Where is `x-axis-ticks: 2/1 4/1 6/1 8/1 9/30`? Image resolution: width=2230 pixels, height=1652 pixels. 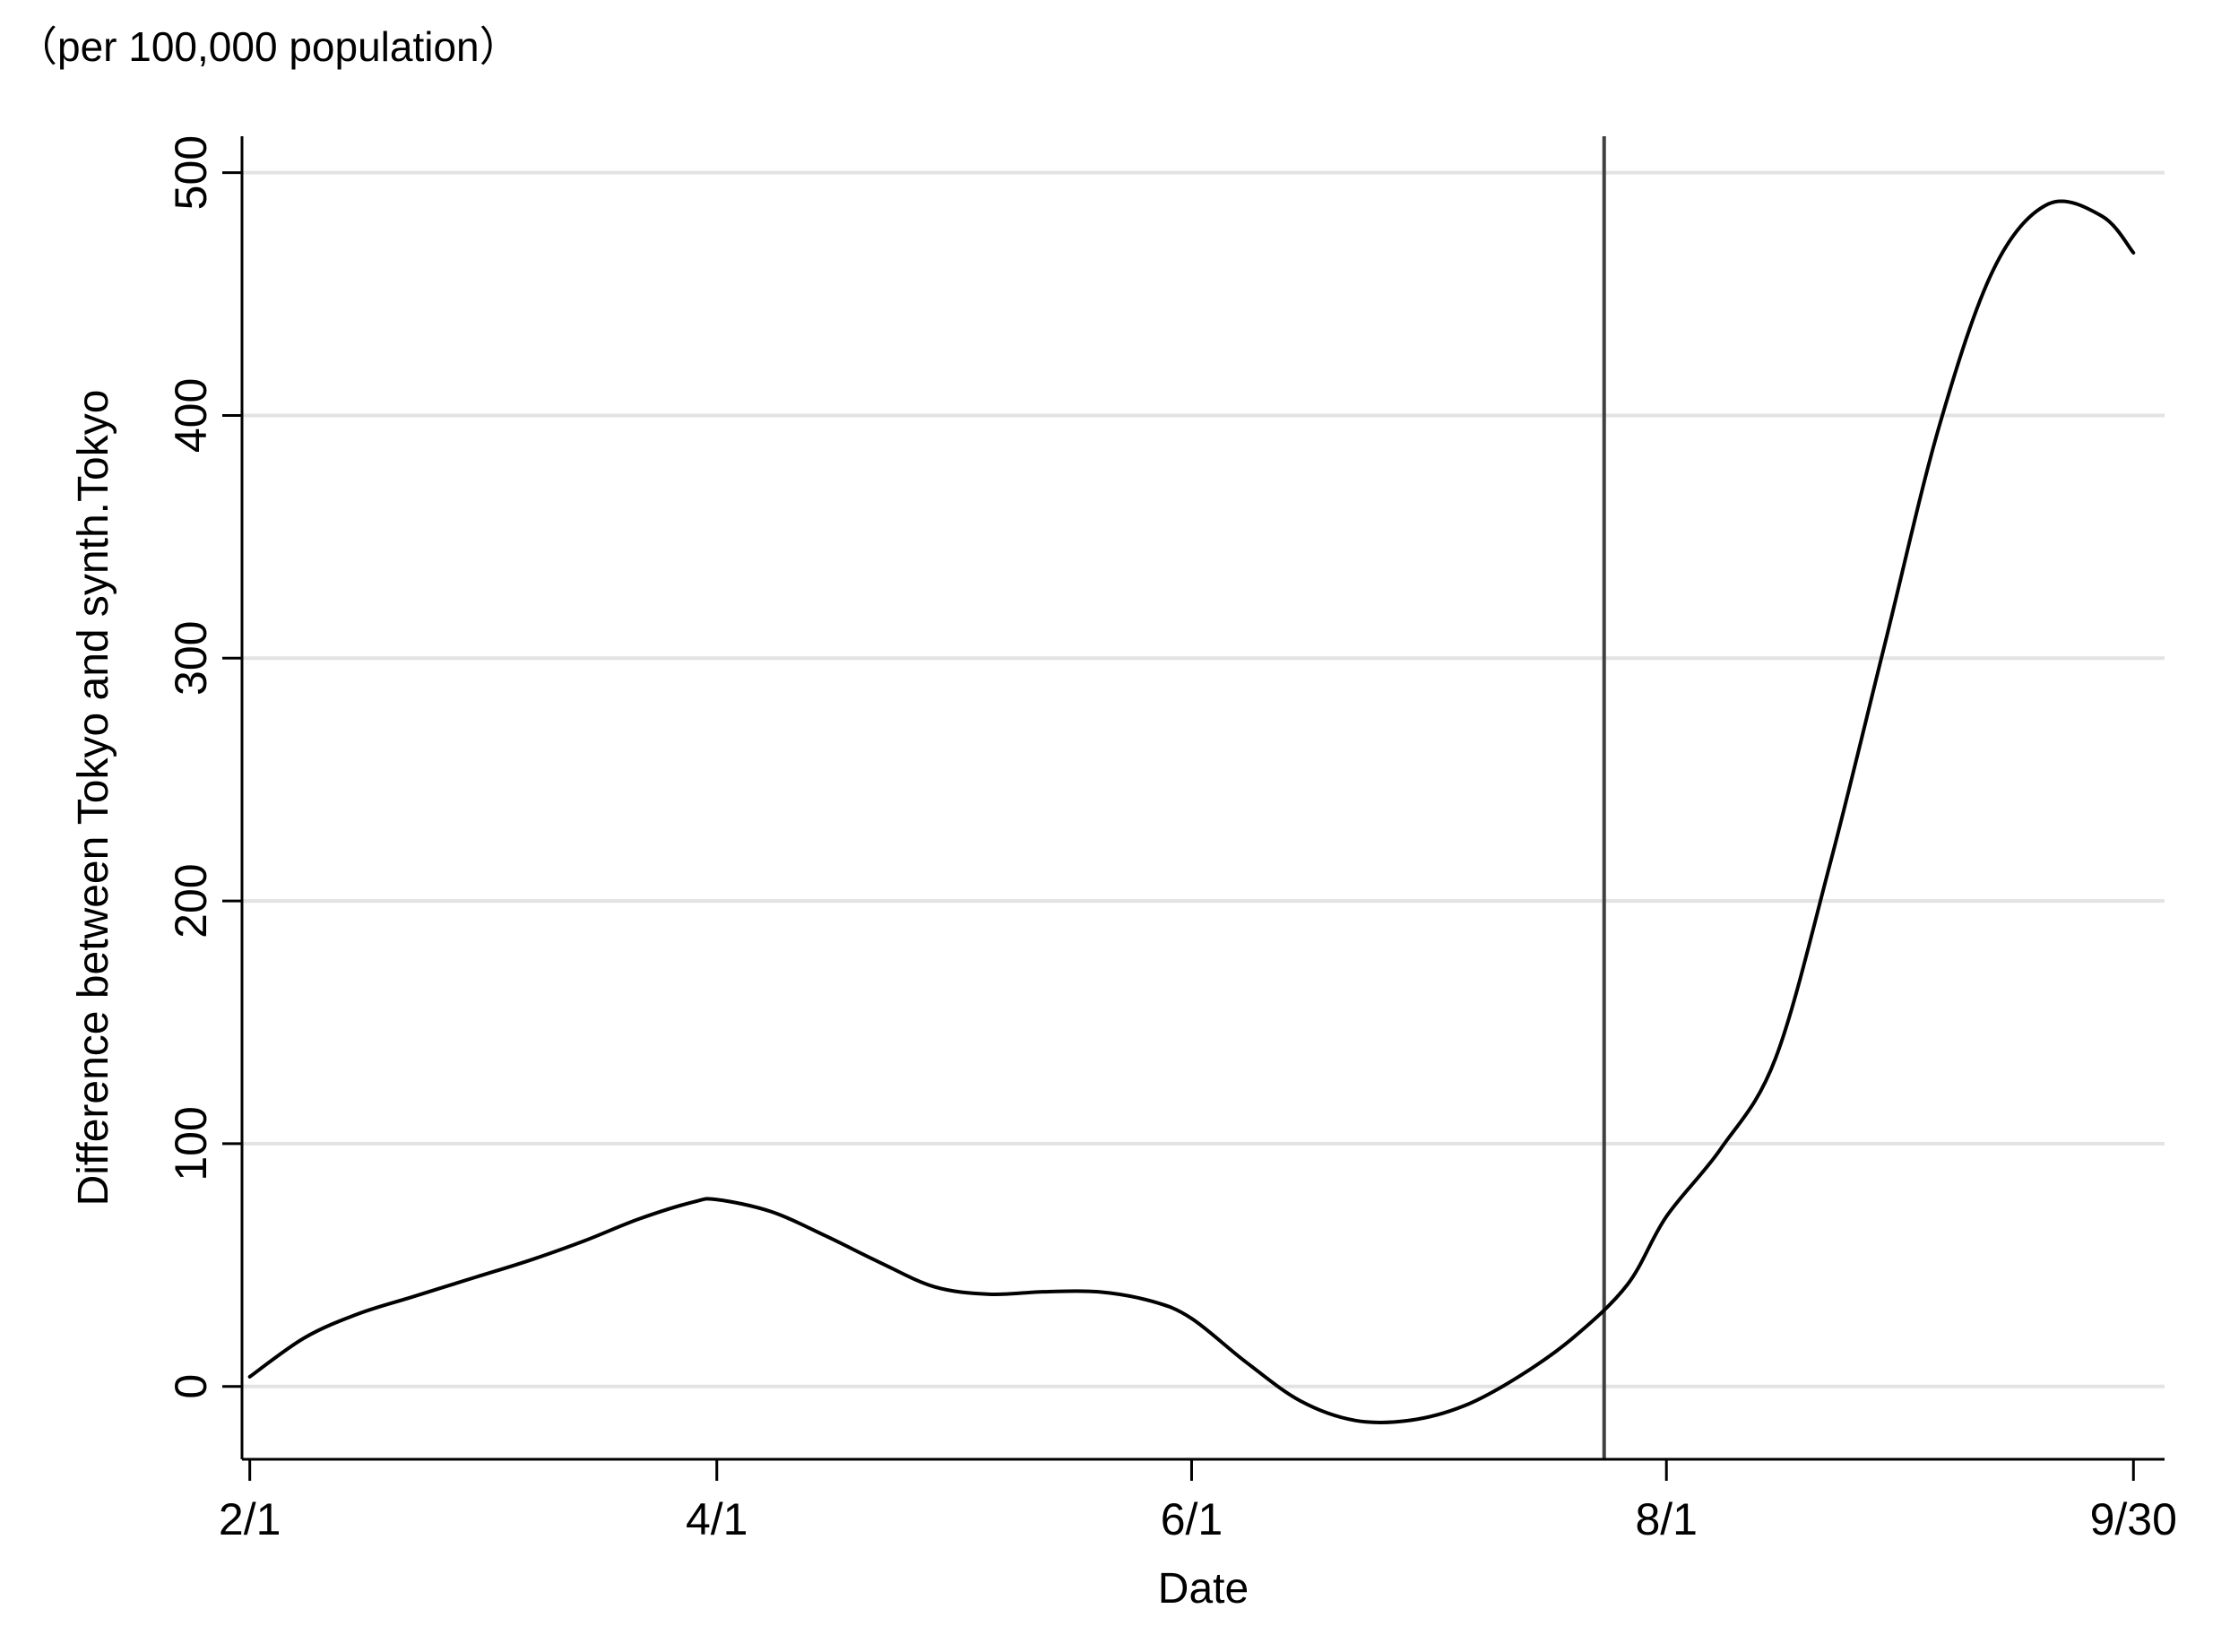
x-axis-ticks: 2/1 4/1 6/1 8/1 9/30 is located at coordinates (1198, 1501).